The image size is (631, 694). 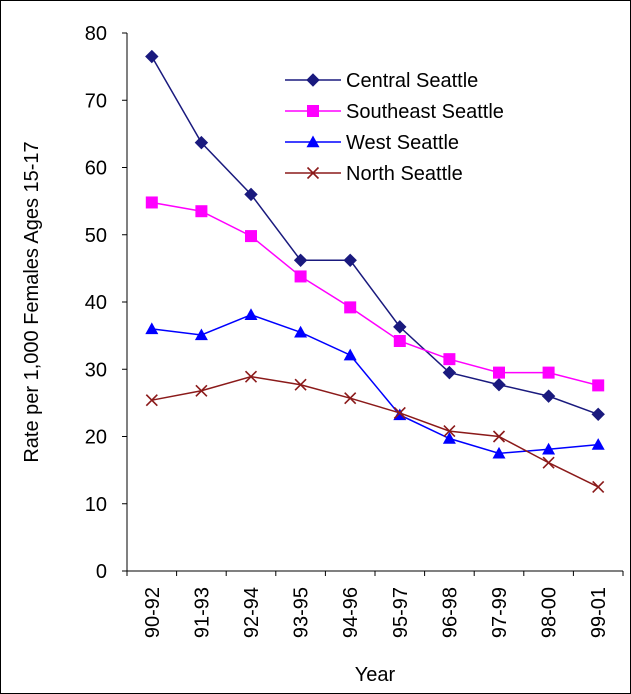 I want to click on x-tick-label: 96-98, so click(x=450, y=612).